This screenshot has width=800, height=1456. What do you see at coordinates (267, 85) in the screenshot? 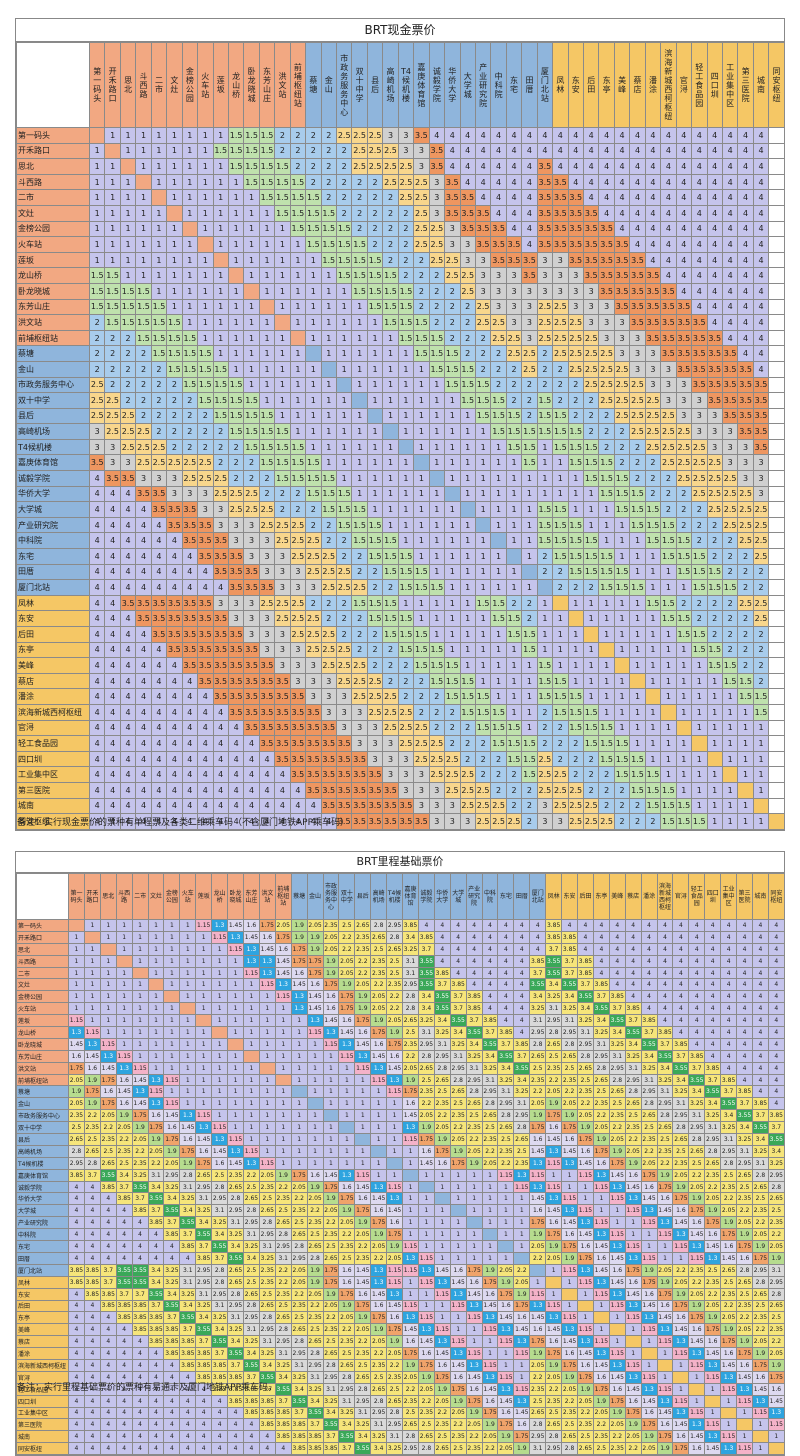
I see `cash-column-header: 东芳山庄` at bounding box center [267, 85].